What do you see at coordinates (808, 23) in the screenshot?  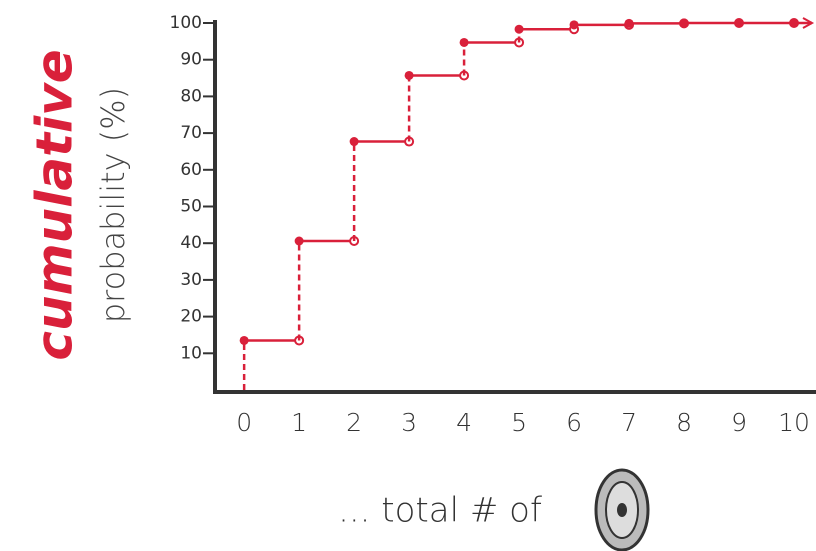 I see `arrow-head` at bounding box center [808, 23].